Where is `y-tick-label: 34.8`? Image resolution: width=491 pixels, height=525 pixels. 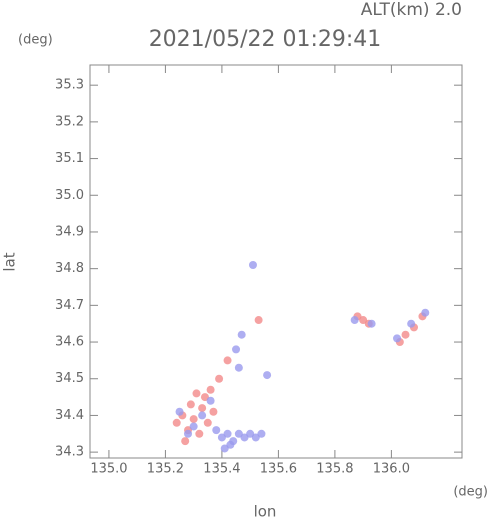
y-tick-label: 34.8 is located at coordinates (69, 268).